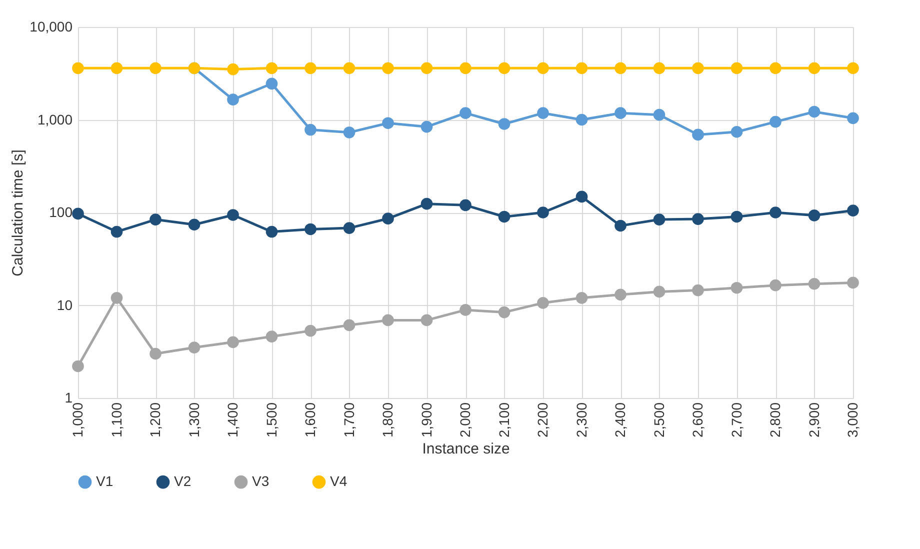  I want to click on y-tick-label: 100, so click(61, 212).